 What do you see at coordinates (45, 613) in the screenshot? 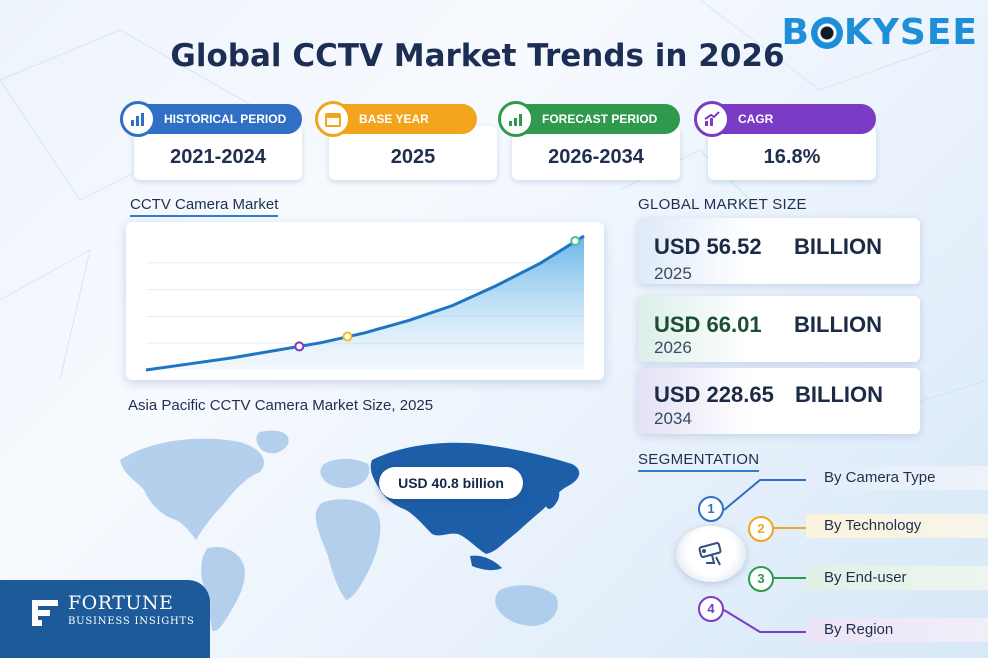
I see `fortune-logo-icon` at bounding box center [45, 613].